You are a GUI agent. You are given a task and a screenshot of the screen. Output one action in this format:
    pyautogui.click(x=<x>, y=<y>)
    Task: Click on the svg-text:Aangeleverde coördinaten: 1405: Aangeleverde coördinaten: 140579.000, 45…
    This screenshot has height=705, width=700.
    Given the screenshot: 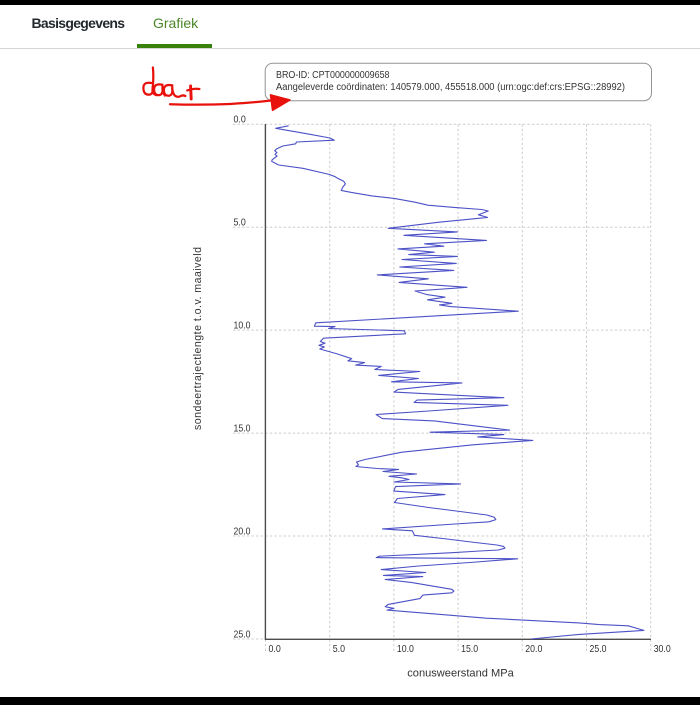 What is the action you would take?
    pyautogui.click(x=450, y=87)
    